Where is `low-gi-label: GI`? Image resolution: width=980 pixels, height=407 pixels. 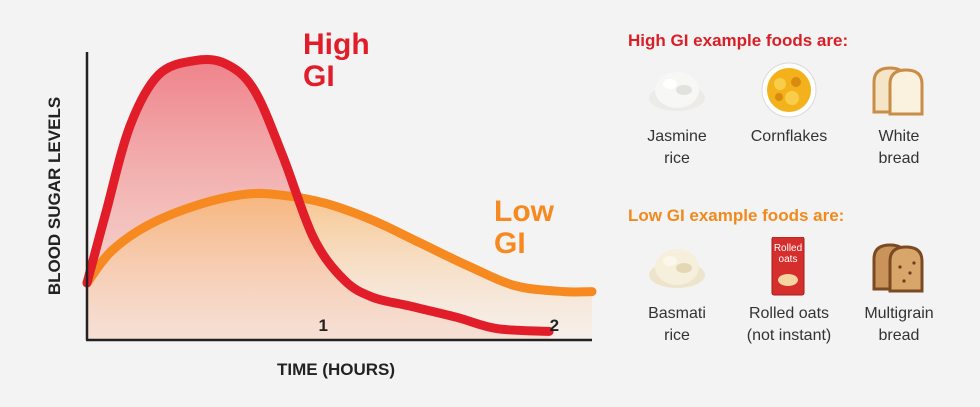
low-gi-label: GI is located at coordinates (510, 243).